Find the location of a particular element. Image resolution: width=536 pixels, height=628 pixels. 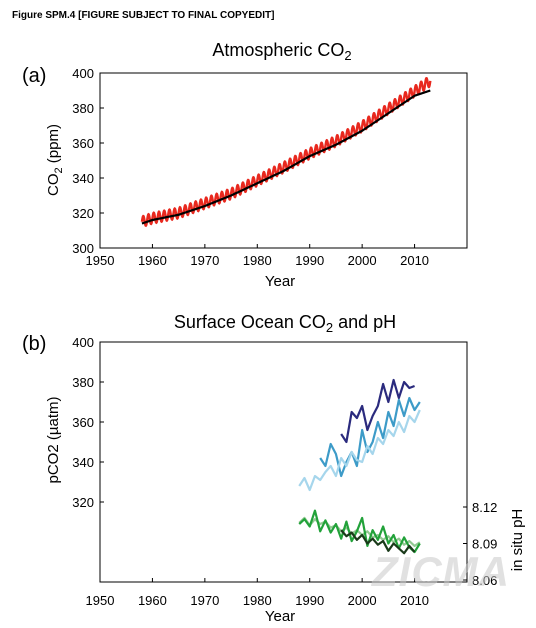

panel-a-y-tick-label: 360 is located at coordinates (83, 143).